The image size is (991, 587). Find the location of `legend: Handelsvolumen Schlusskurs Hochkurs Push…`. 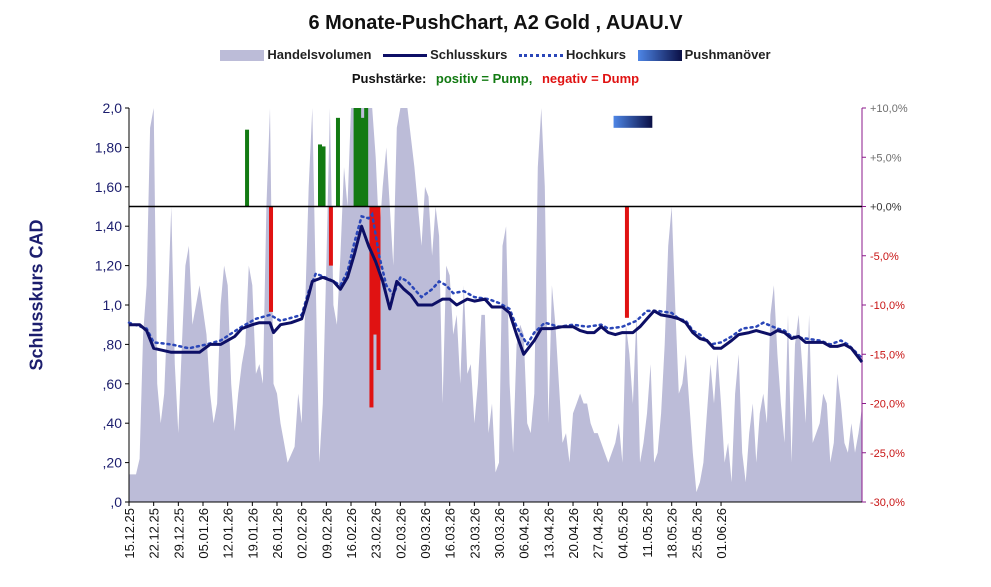

legend: Handelsvolumen Schlusskurs Hochkurs Push… is located at coordinates (495, 54).